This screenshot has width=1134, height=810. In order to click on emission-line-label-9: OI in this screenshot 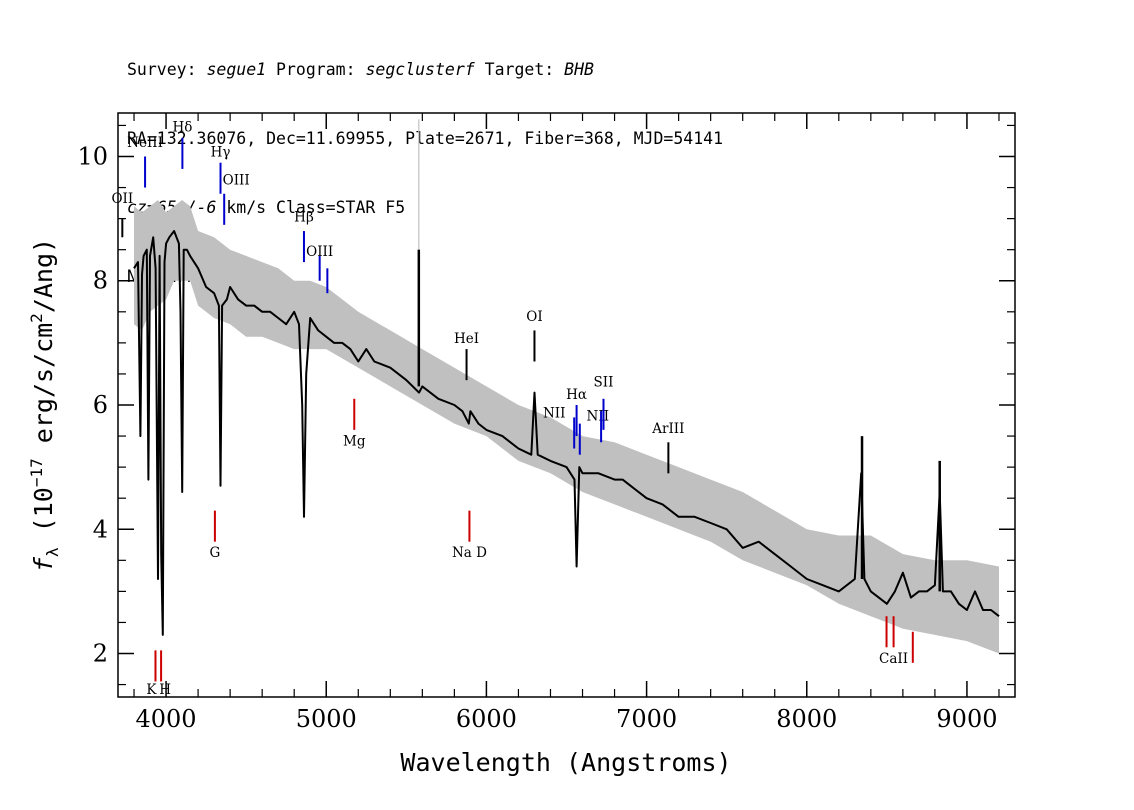, I will do `click(534, 317)`.